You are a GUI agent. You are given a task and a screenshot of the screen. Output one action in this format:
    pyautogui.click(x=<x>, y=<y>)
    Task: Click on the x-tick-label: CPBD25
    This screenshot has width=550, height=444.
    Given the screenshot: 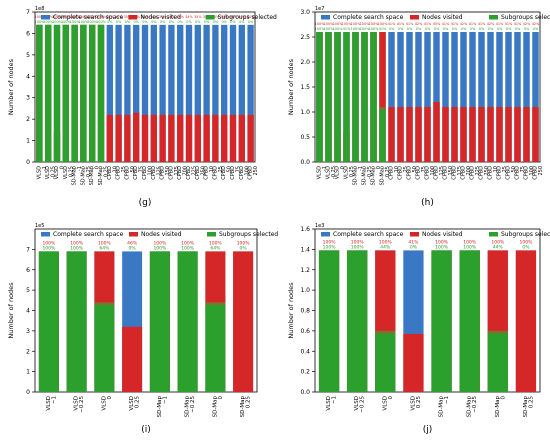 What is the action you would take?
    pyautogui.click(x=503, y=173)
    